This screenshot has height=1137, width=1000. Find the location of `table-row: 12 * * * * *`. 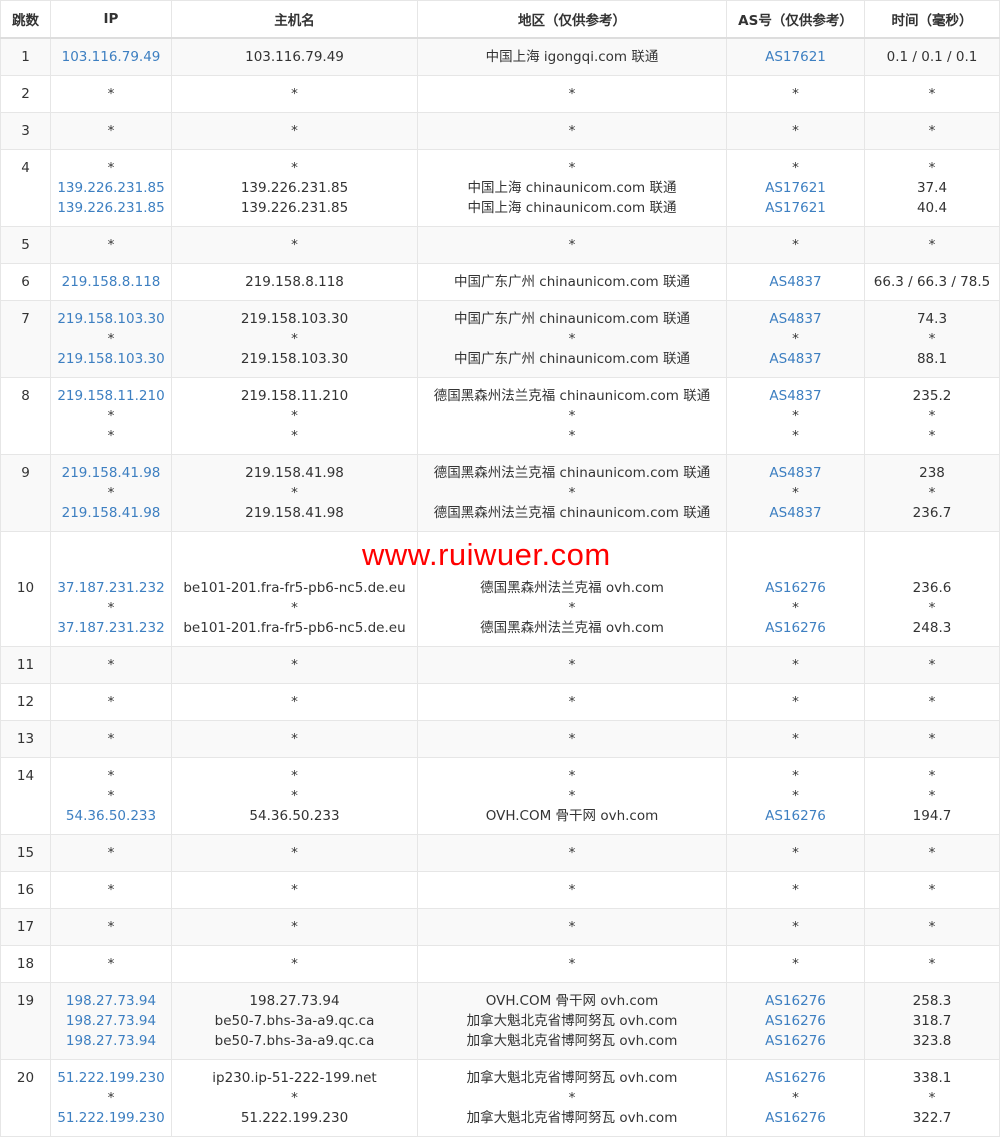

table-row: 12 * * * * * is located at coordinates (500, 702).